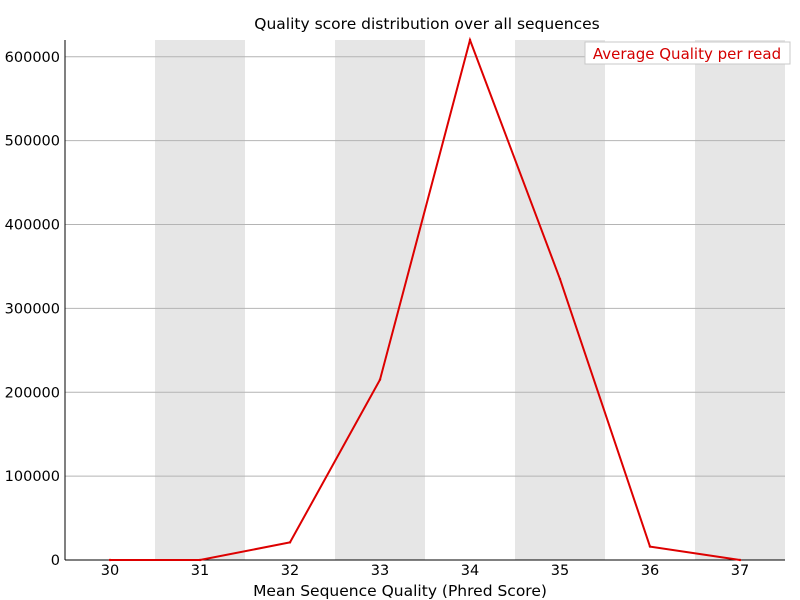 The image size is (800, 600). I want to click on y-tick-labels: 0 100000 200000 300000 400000 500000 600000, so click(32, 309).